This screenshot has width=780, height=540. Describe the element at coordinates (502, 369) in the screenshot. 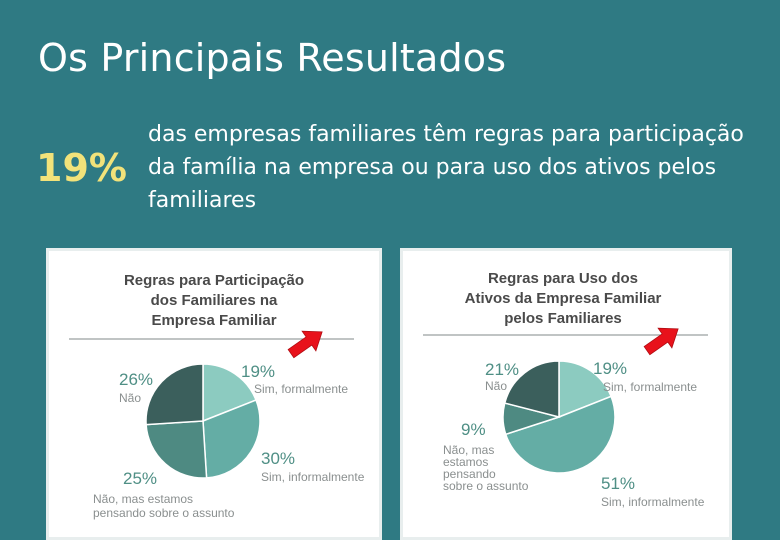

I see `slice-percent-label: 21%` at that location.